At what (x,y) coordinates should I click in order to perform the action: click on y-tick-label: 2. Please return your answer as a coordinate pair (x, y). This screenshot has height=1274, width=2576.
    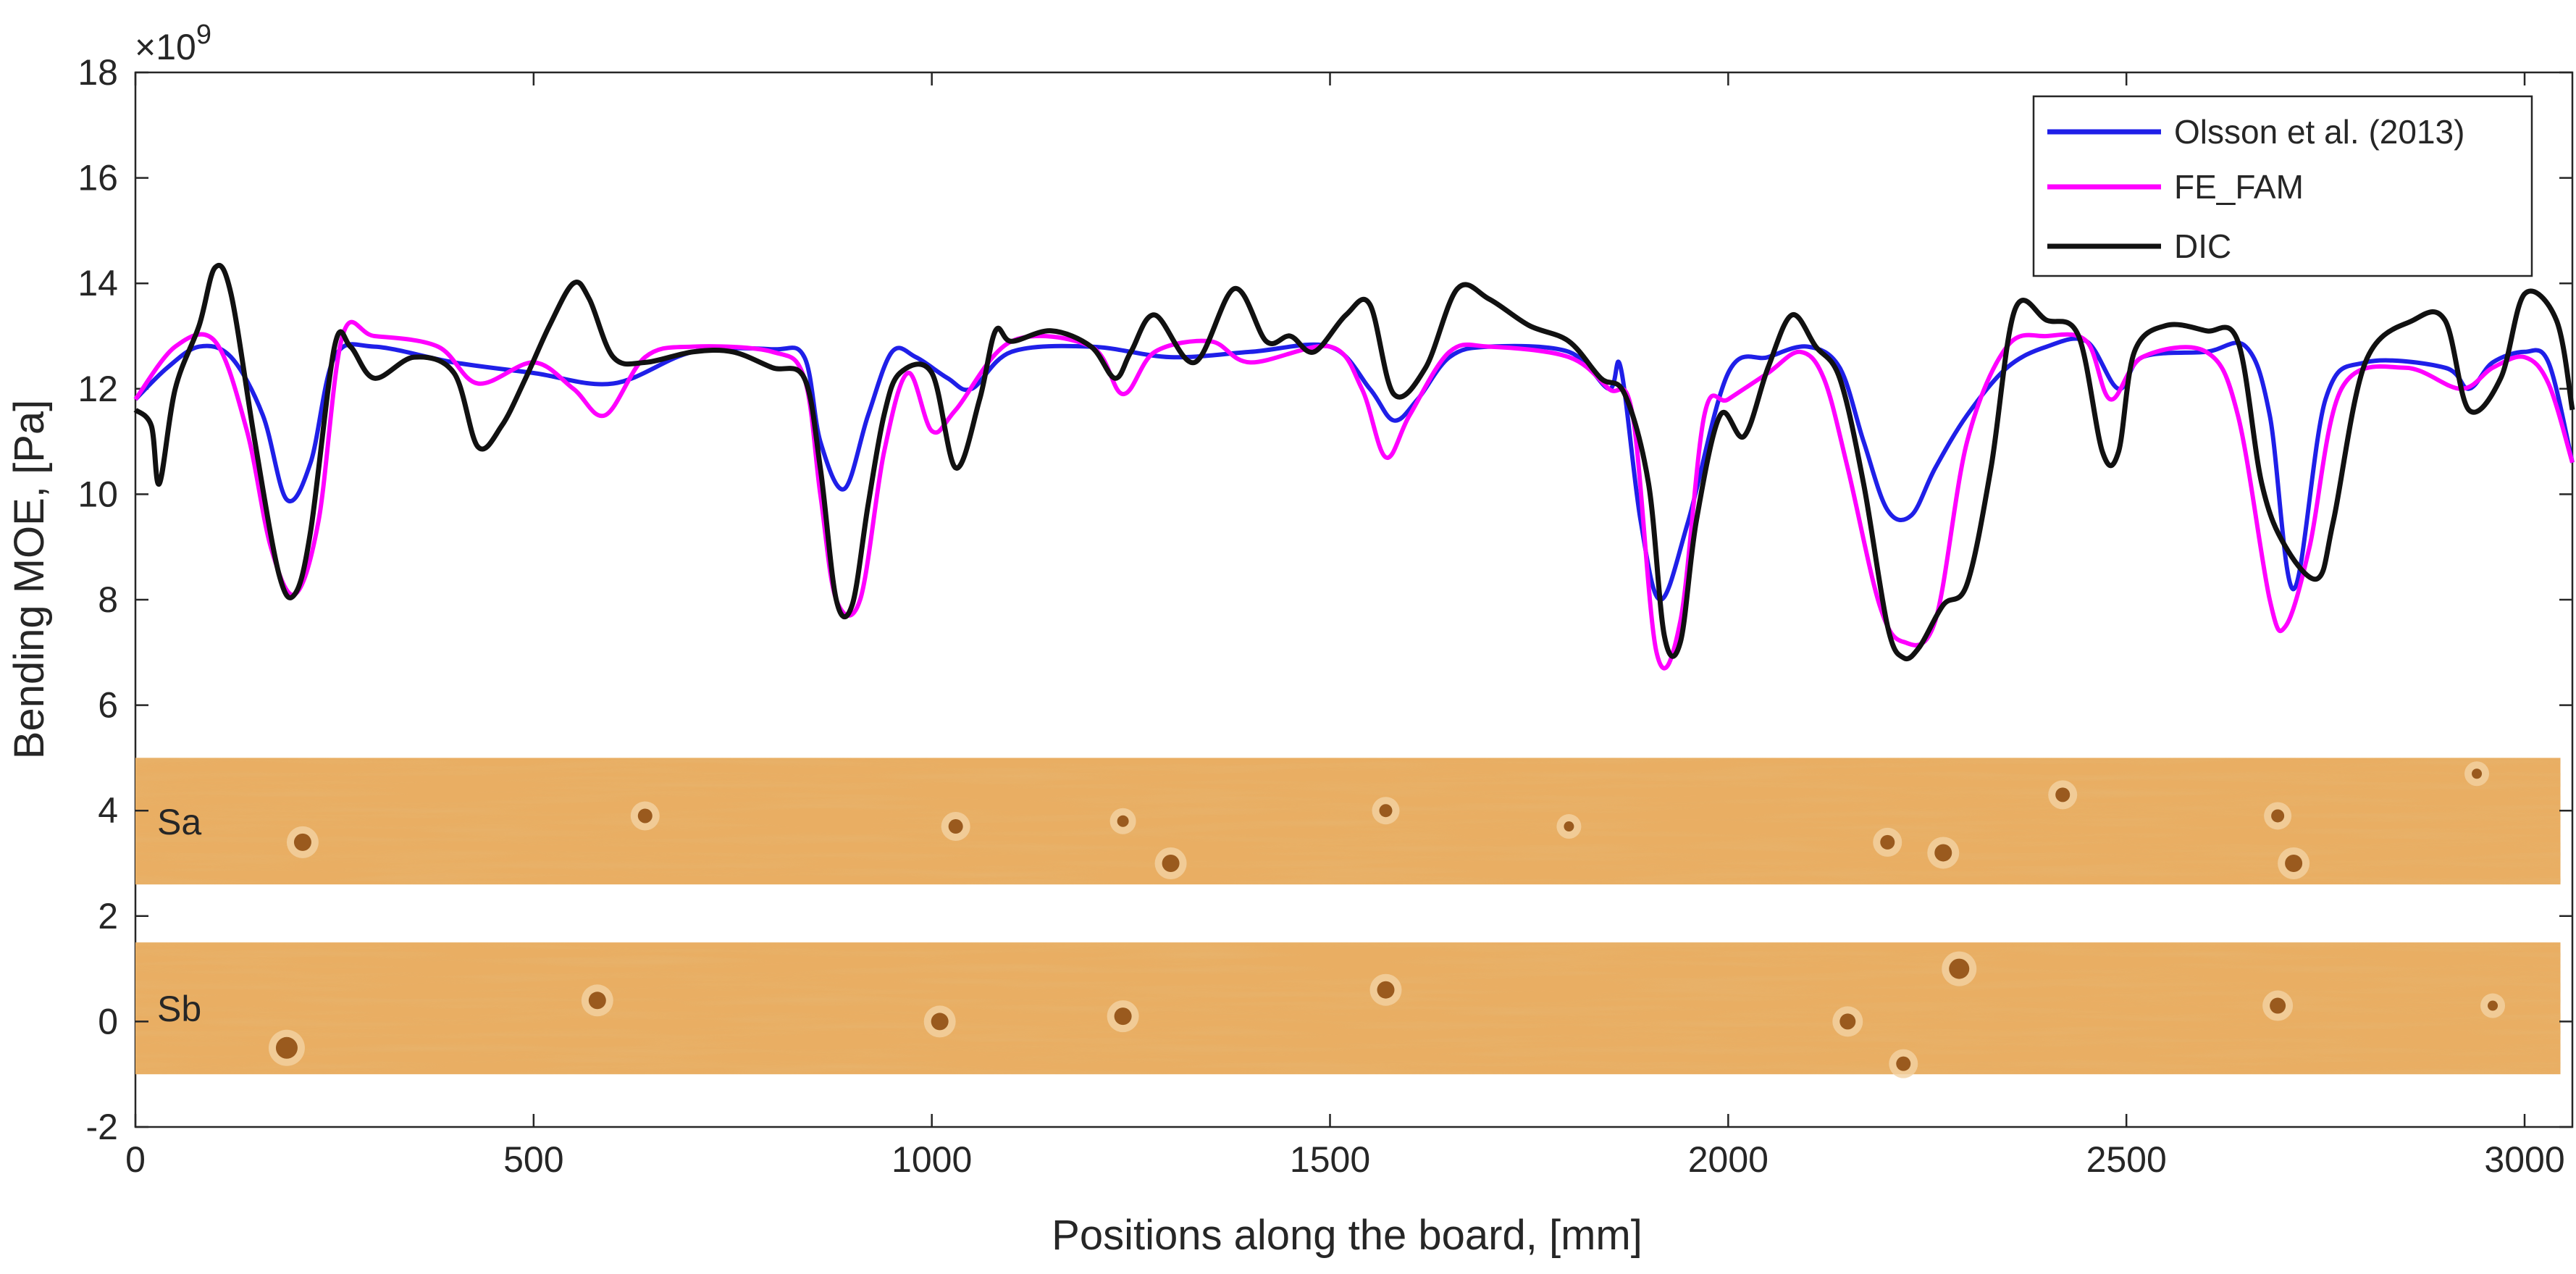
    Looking at the image, I should click on (108, 916).